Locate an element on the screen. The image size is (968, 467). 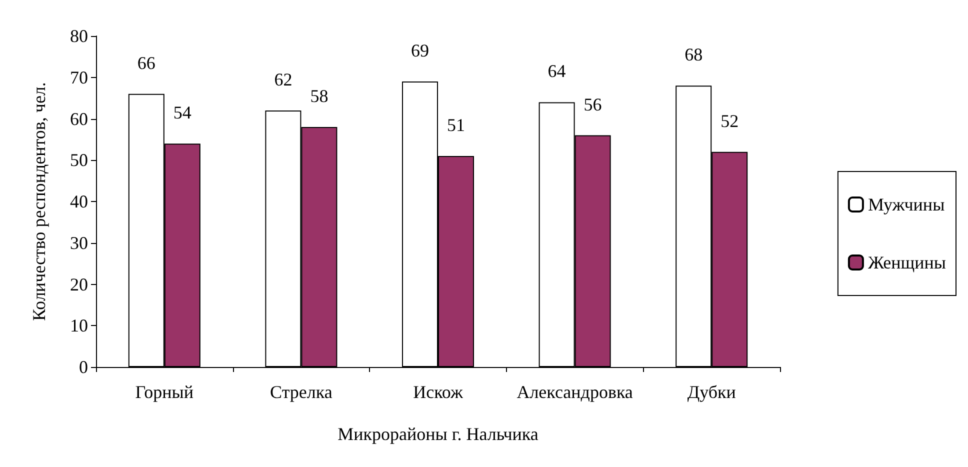
data-label: 62 is located at coordinates (283, 79).